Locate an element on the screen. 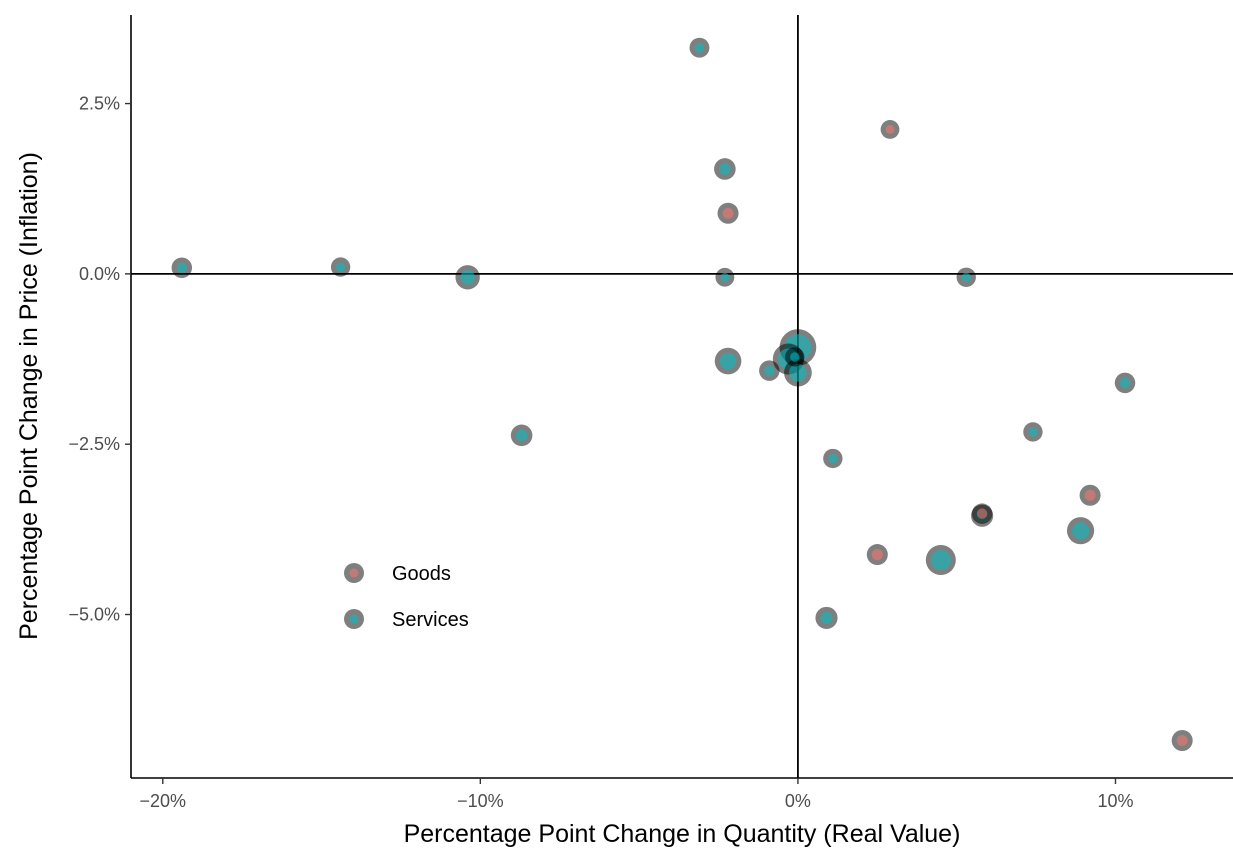 Image resolution: width=1233 pixels, height=848 pixels. y-tick-label: 2.5% is located at coordinates (99, 104).